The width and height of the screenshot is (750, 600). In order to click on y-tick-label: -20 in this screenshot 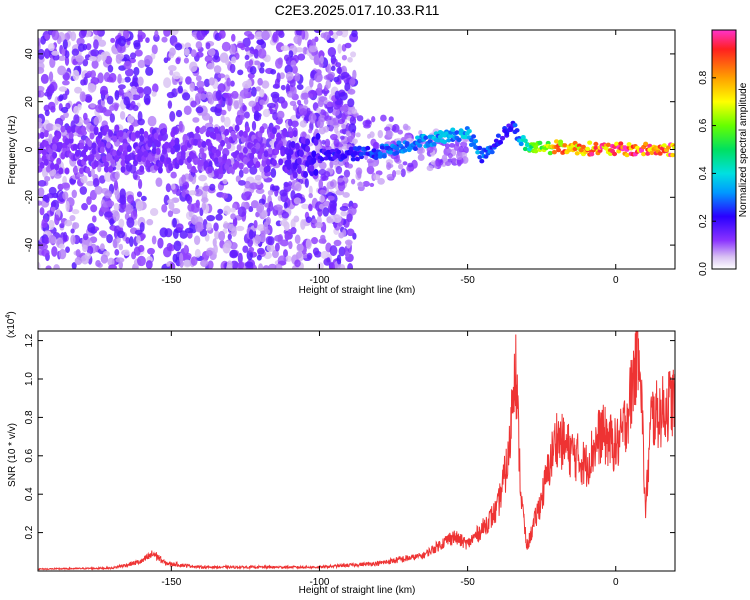, I will do `click(29, 197)`.